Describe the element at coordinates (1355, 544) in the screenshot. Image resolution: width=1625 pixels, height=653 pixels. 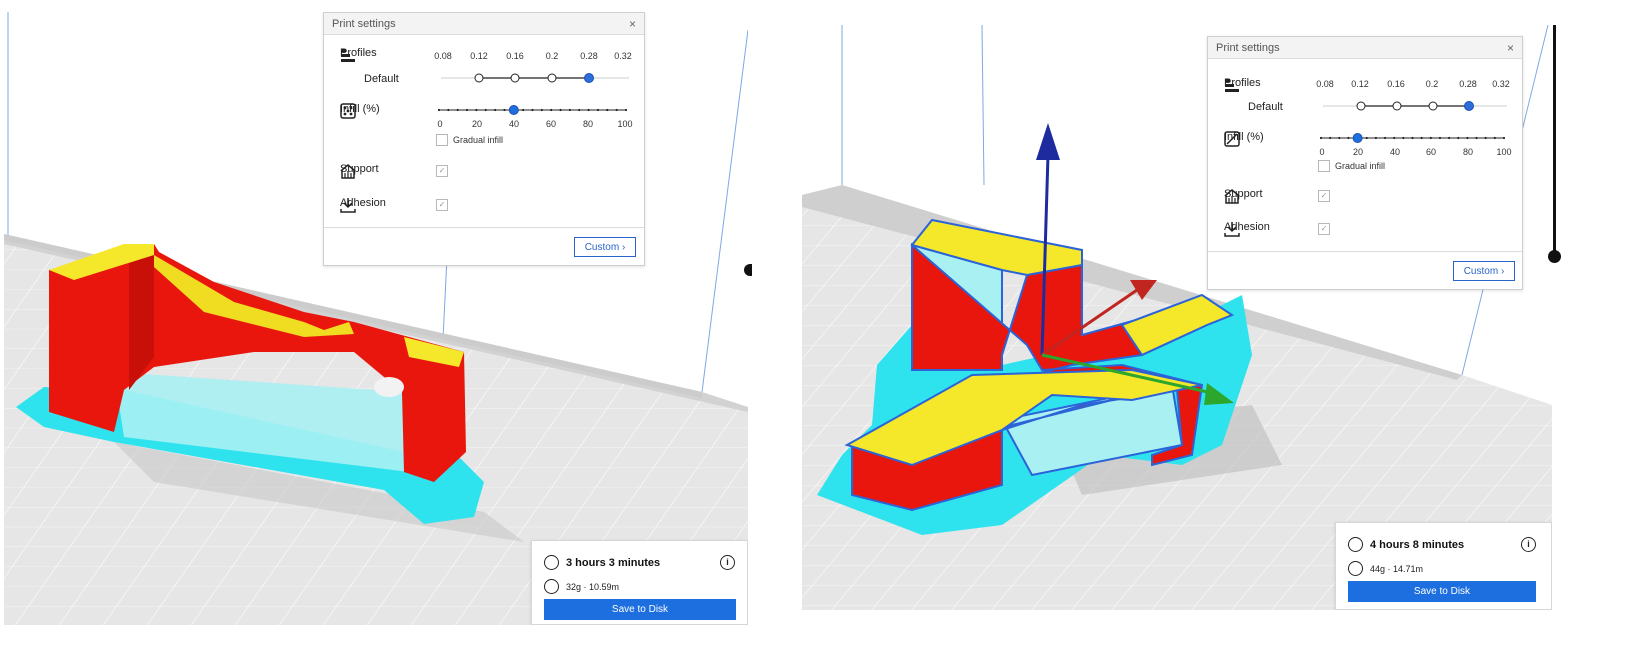
I see `clock-icon` at that location.